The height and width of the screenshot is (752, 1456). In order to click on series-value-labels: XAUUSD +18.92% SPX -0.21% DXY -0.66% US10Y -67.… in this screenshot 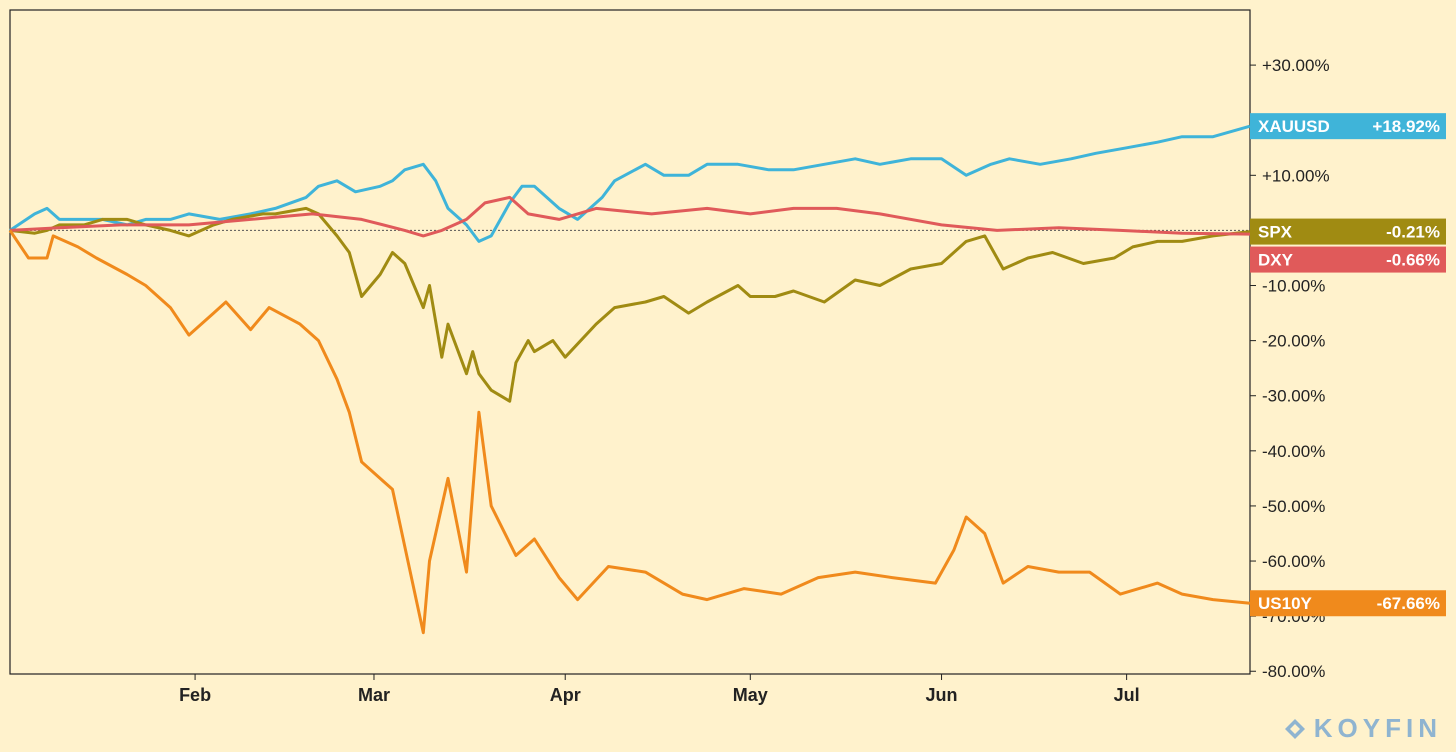, I will do `click(1348, 365)`.